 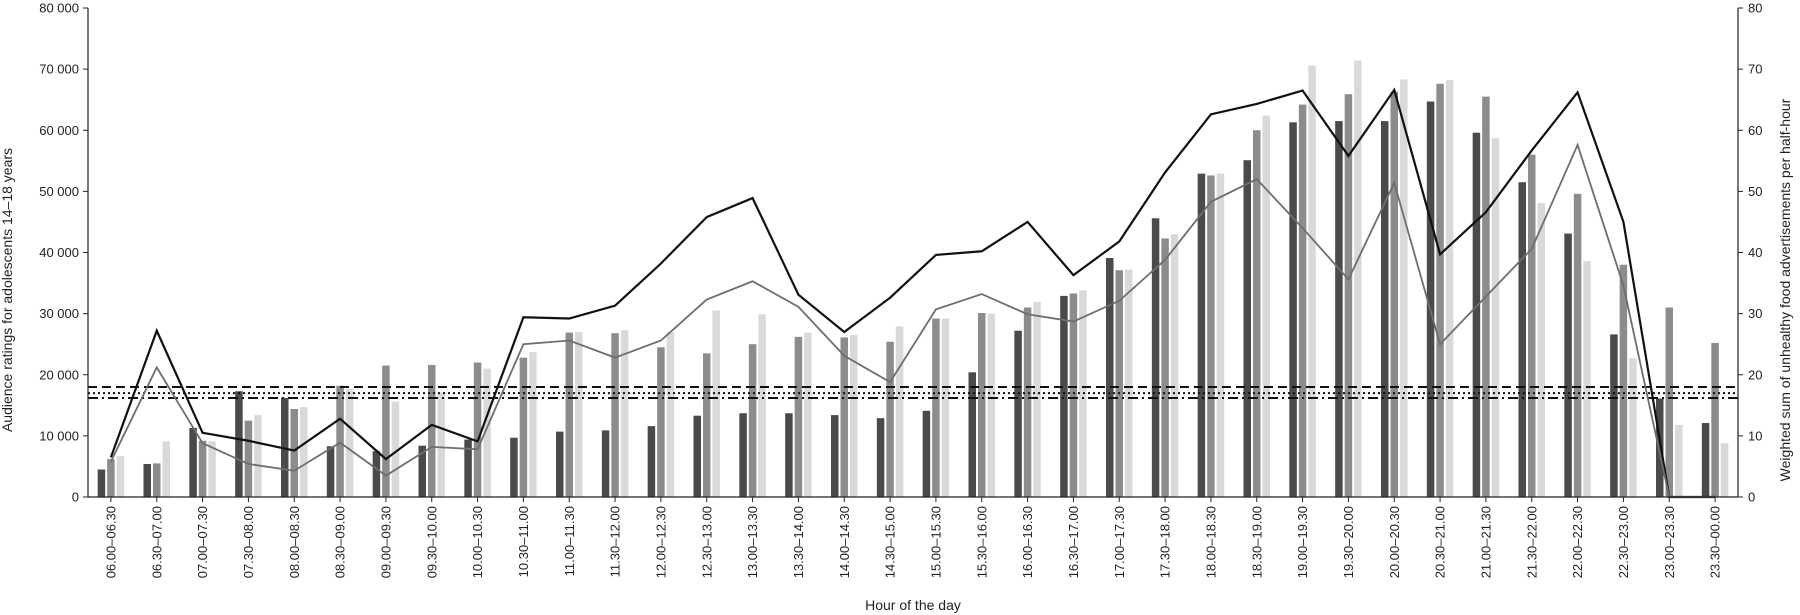 I want to click on x-tick-label: 07.00–07.30, so click(x=202, y=542).